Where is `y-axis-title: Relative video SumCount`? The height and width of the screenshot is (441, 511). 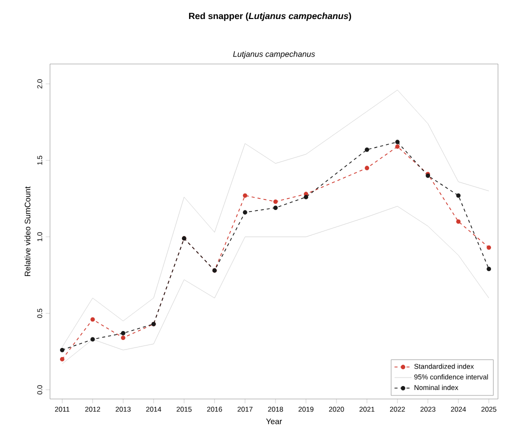
y-axis-title: Relative video SumCount is located at coordinates (27, 231).